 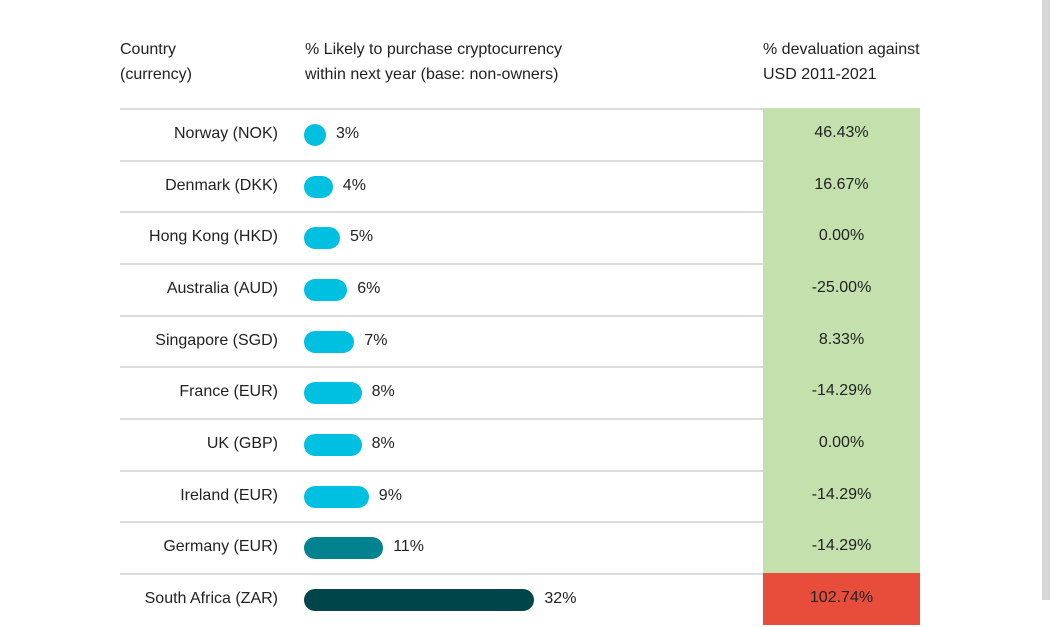 What do you see at coordinates (1046, 300) in the screenshot?
I see `page-edge-scrollbar` at bounding box center [1046, 300].